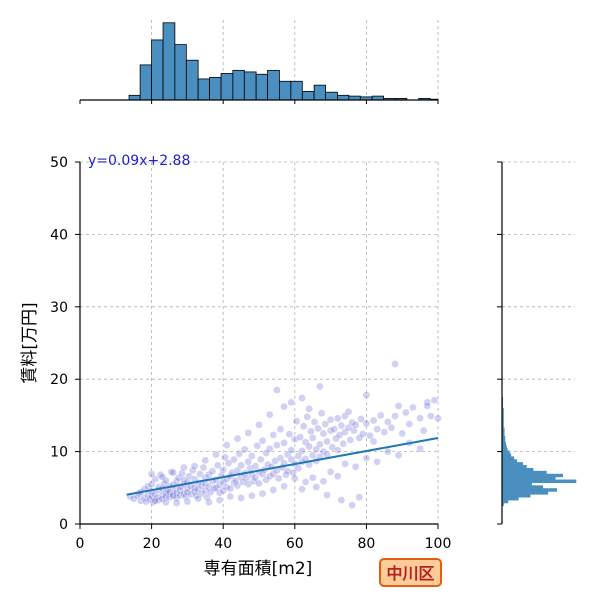 This screenshot has height=604, width=600. Describe the element at coordinates (438, 544) in the screenshot. I see `x-tick-label: 100` at that location.